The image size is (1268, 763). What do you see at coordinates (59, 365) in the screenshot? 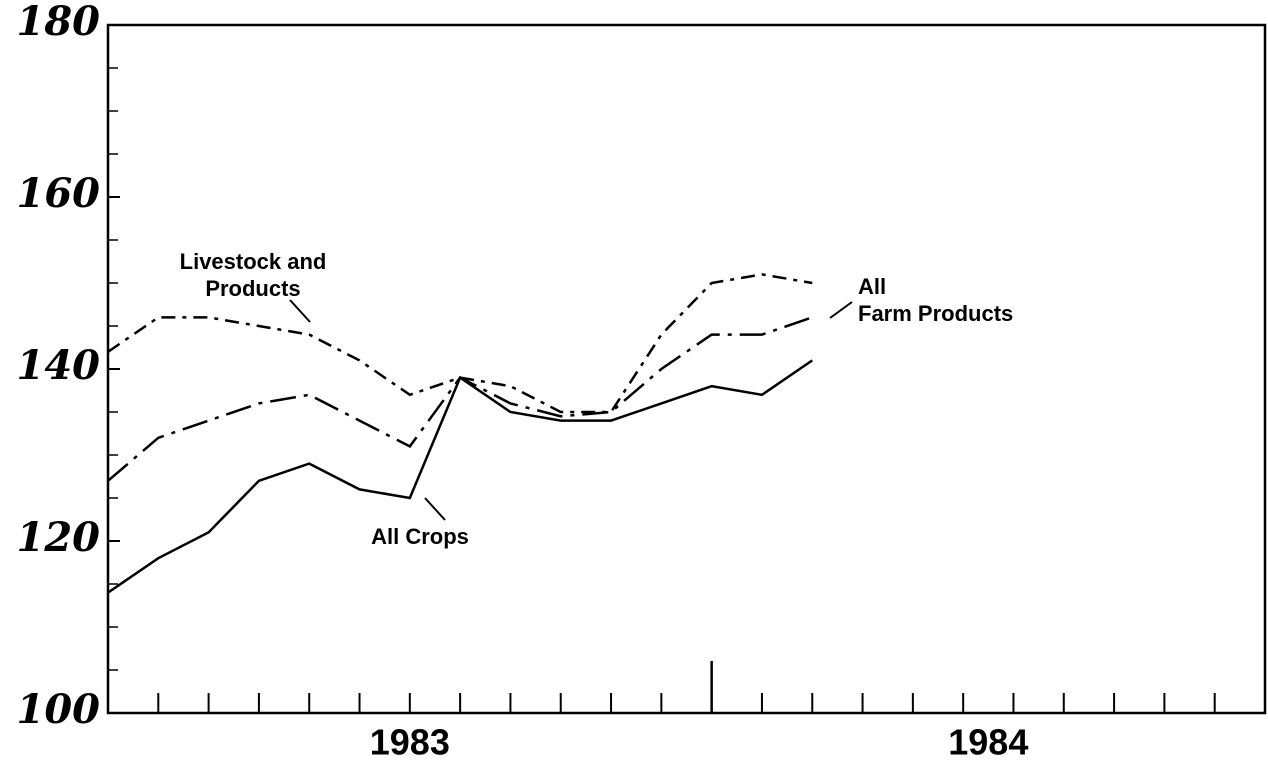
I see `y-tick-label: 140` at bounding box center [59, 365].